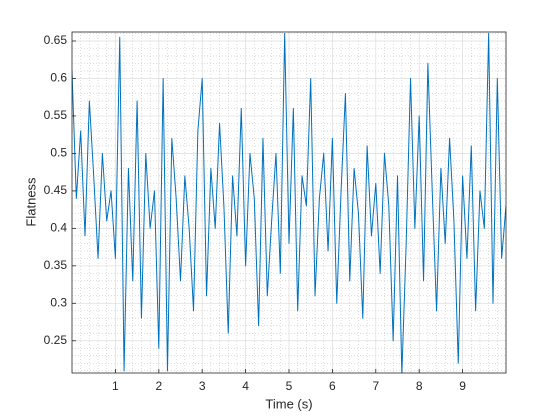 This screenshot has height=420, width=560. I want to click on y-tick-label: 0.35, so click(56, 265).